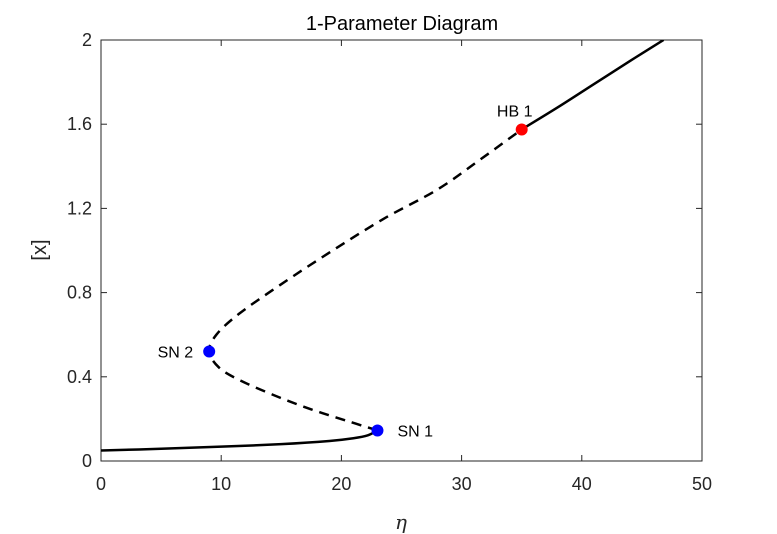 The image size is (777, 534). What do you see at coordinates (221, 484) in the screenshot?
I see `x-tick-label: 10` at bounding box center [221, 484].